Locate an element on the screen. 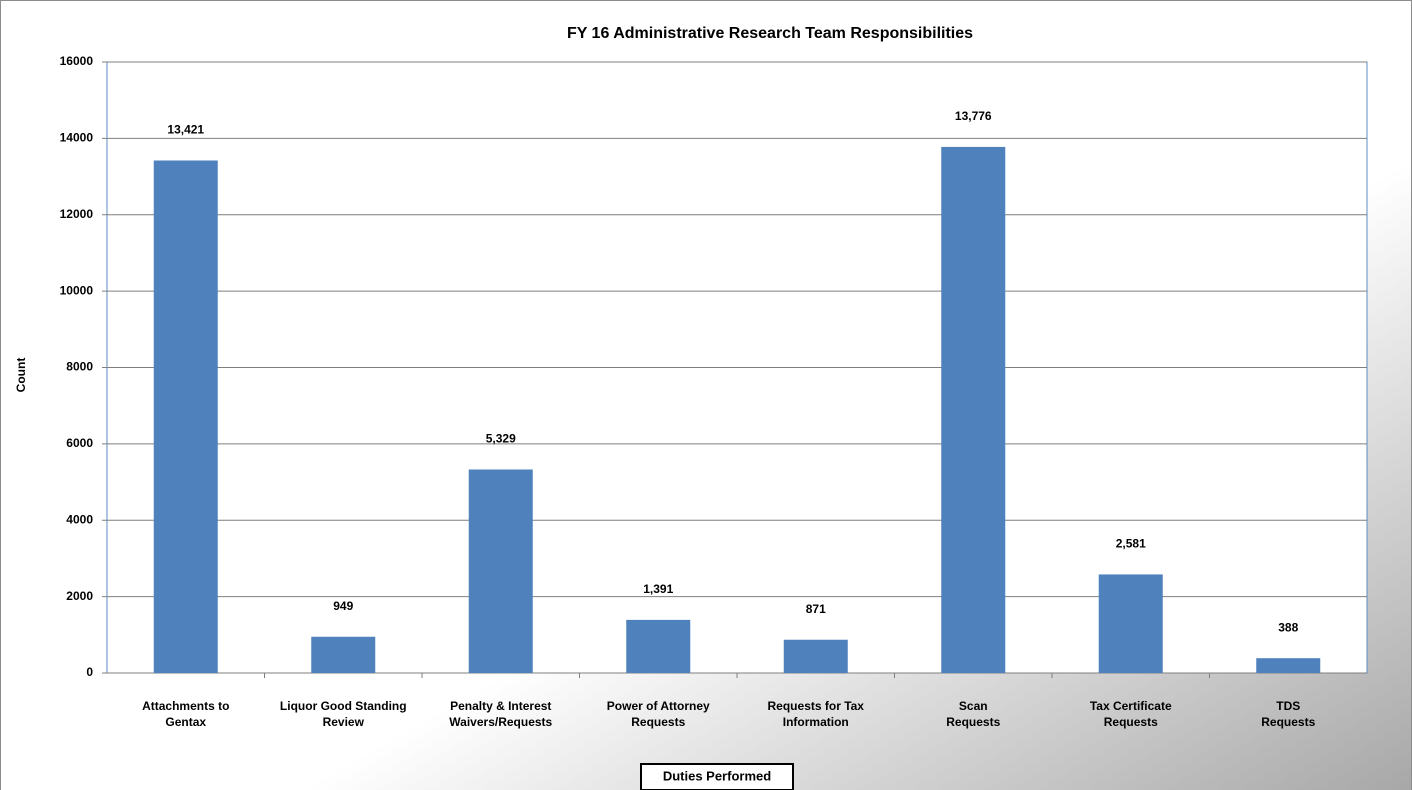  y-axis-title: Count is located at coordinates (21, 375).